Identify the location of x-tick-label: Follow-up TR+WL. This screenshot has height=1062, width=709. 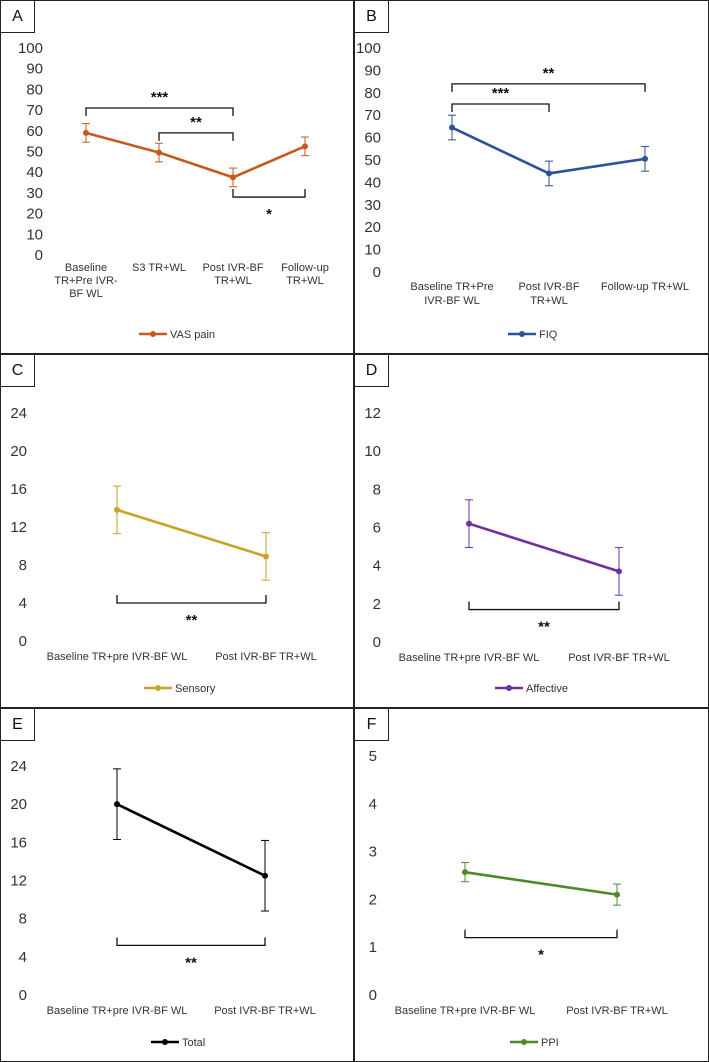
(645, 287).